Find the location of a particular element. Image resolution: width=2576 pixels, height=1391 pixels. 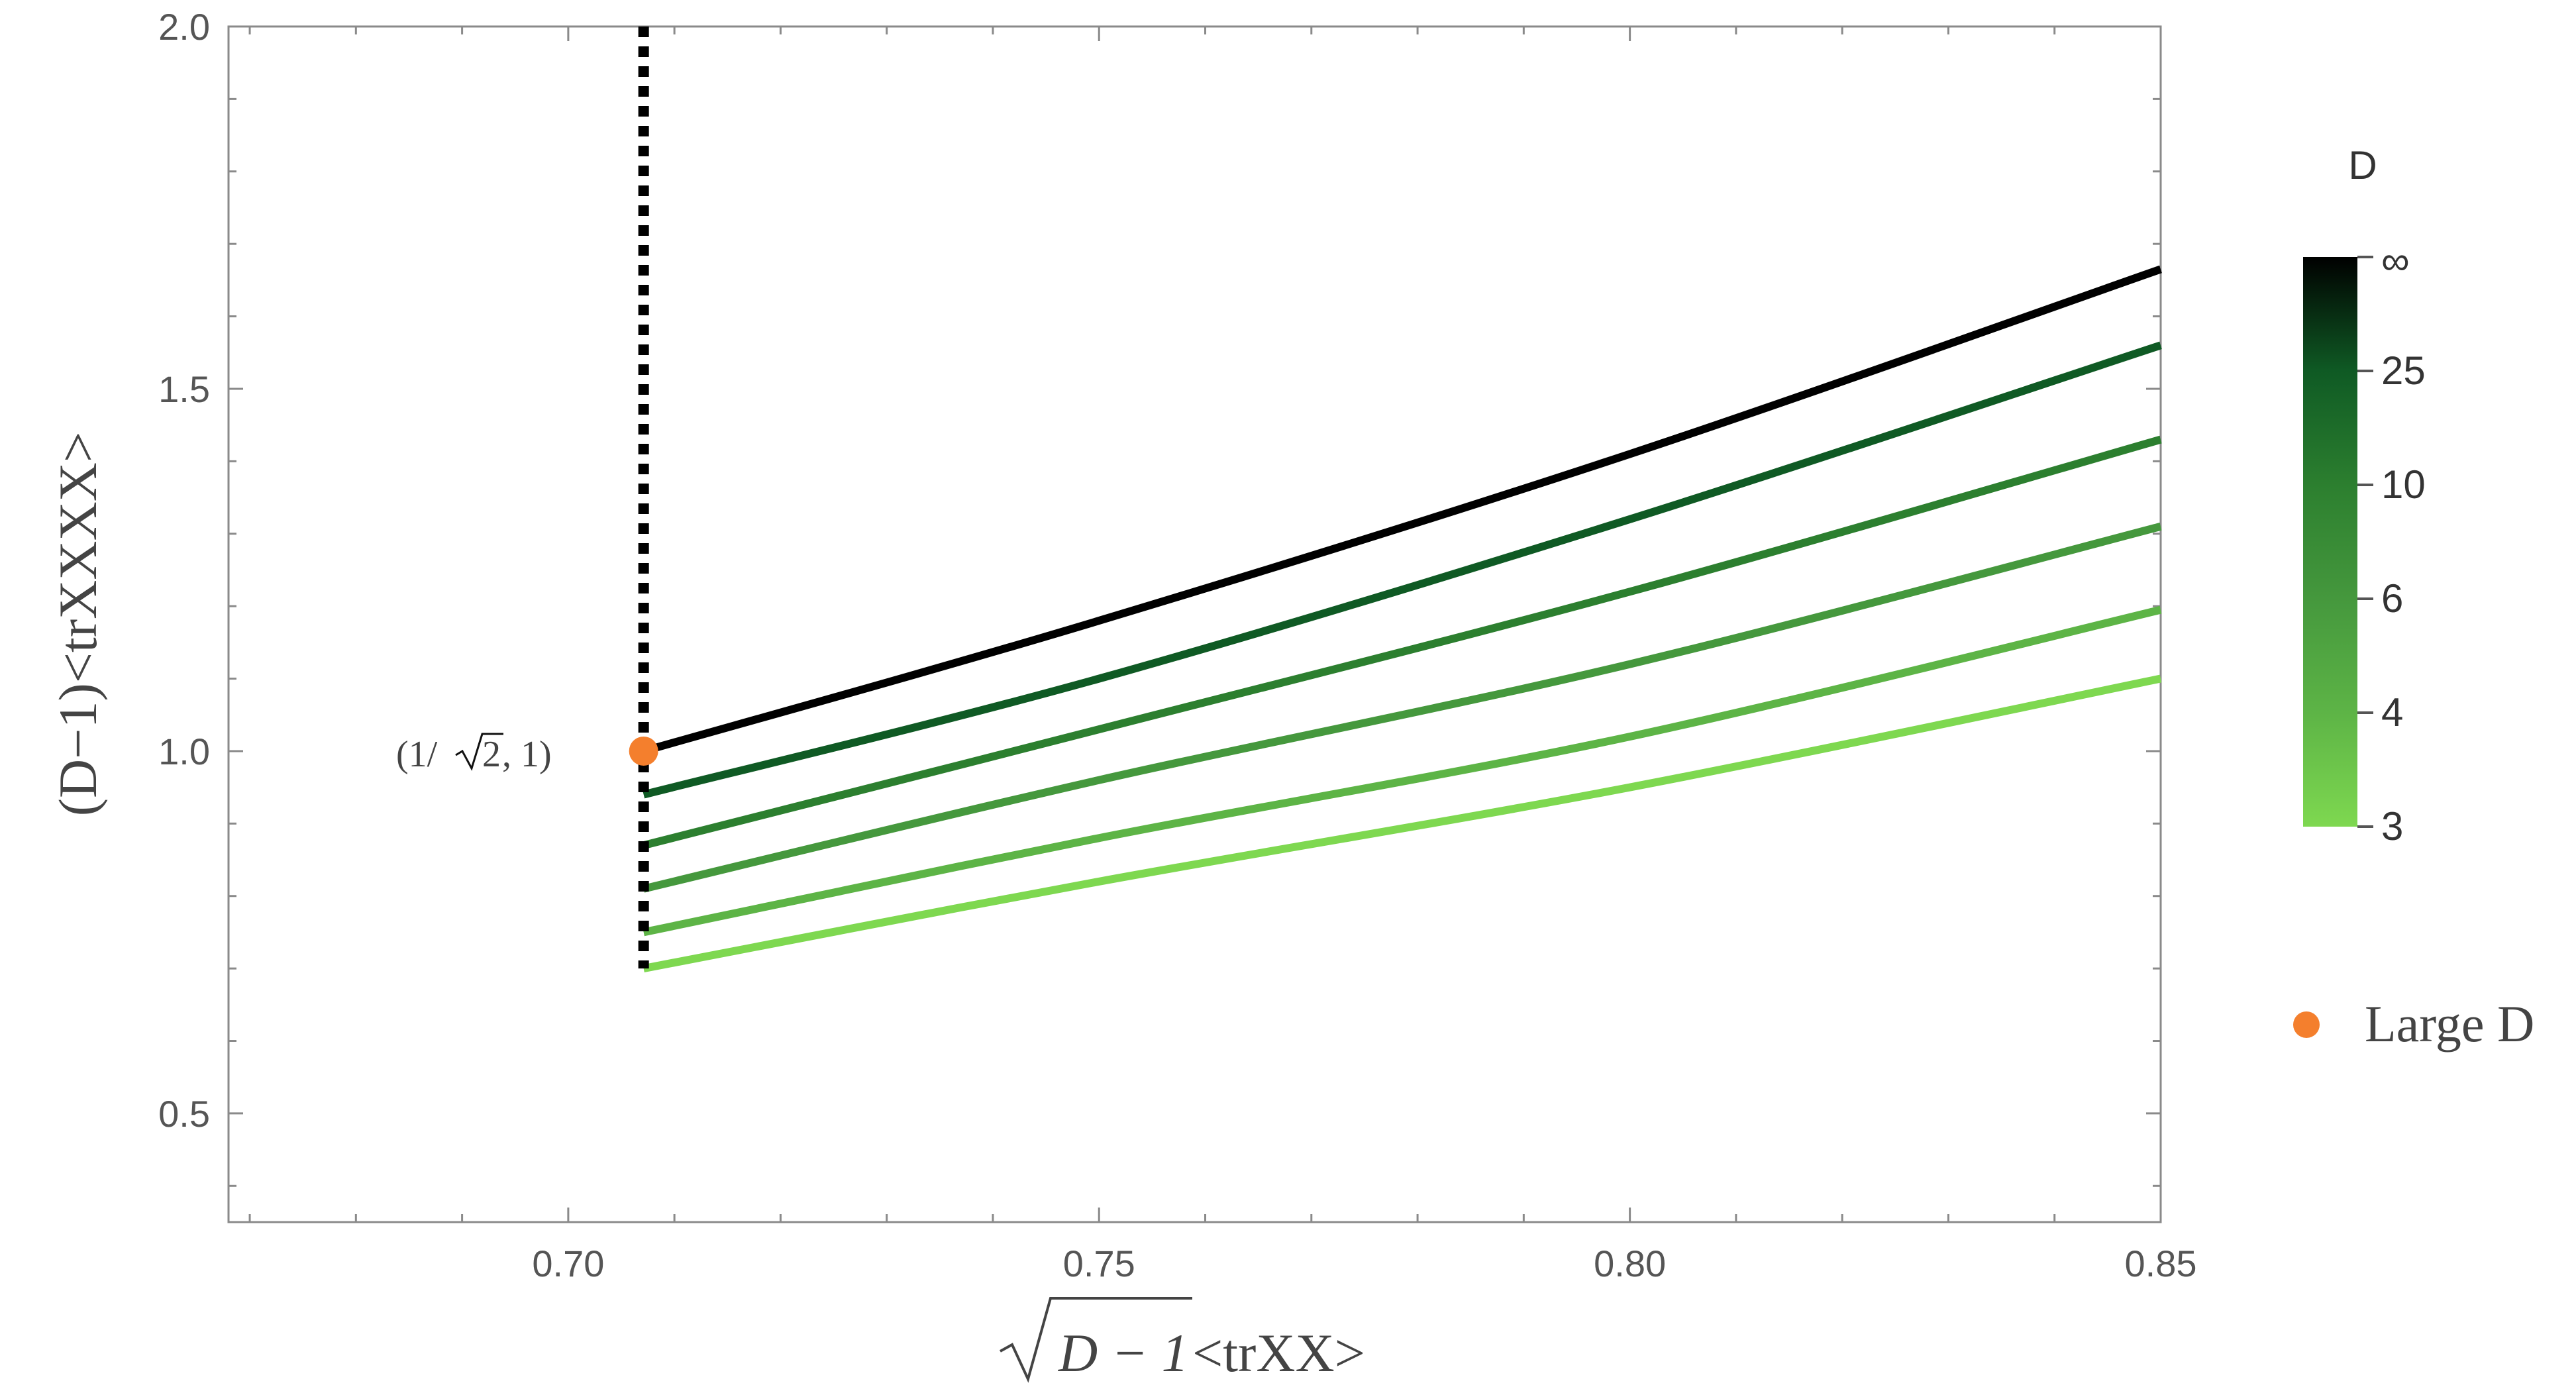

point-label-prefix: (1/ is located at coordinates (417, 755).